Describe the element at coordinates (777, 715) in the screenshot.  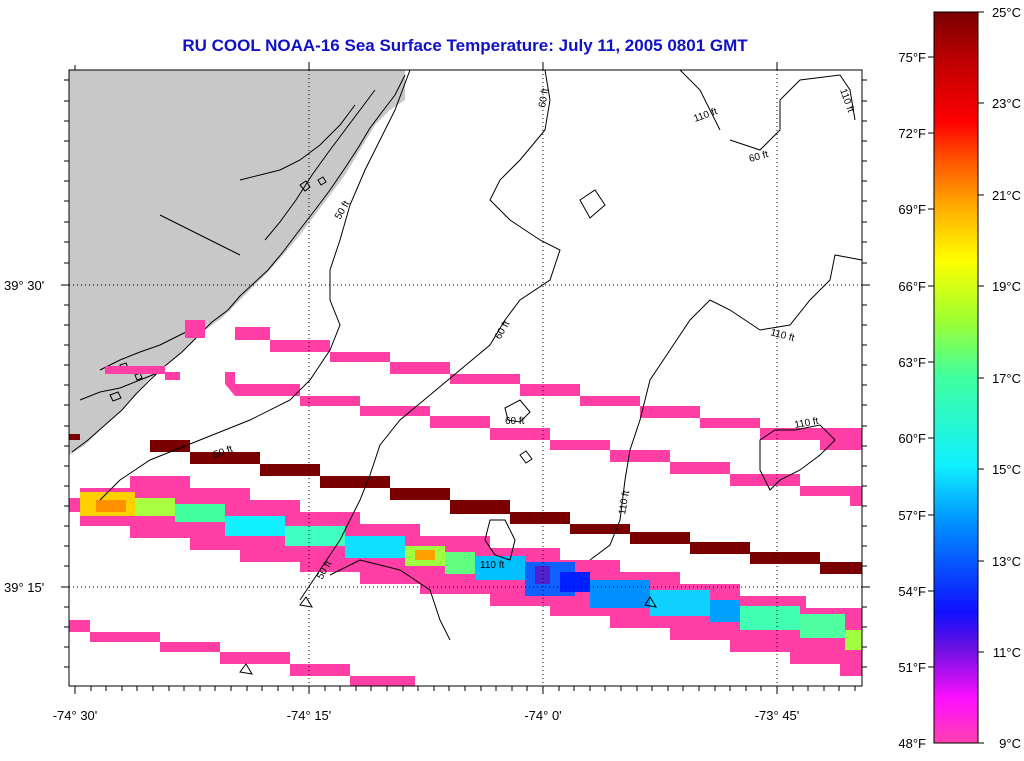
I see `lon-label: -73° 45'` at that location.